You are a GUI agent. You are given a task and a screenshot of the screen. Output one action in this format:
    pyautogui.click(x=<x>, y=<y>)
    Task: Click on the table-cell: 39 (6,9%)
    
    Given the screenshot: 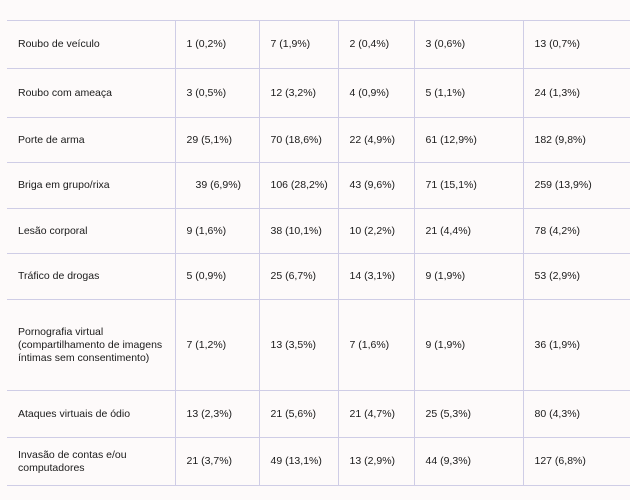 What is the action you would take?
    pyautogui.click(x=217, y=185)
    